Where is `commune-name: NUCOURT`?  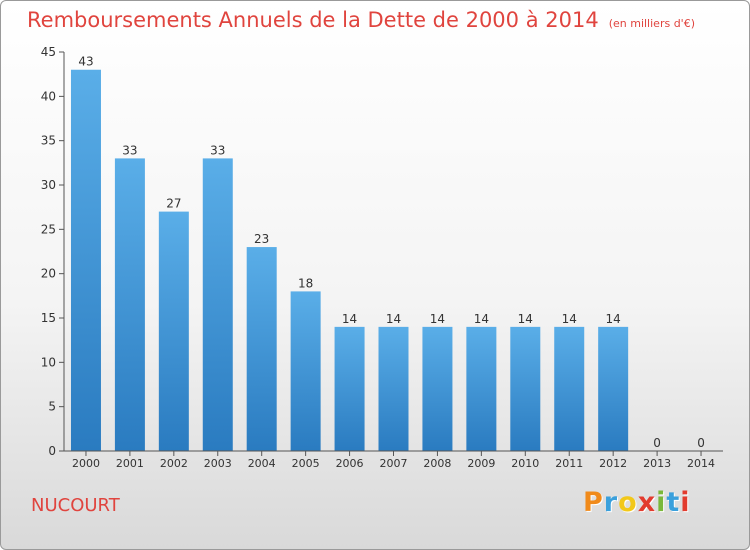
commune-name: NUCOURT is located at coordinates (75, 505).